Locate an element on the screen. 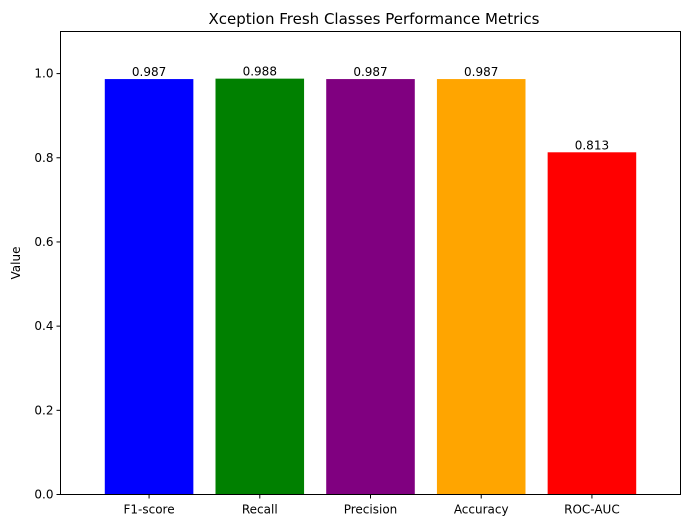  y-tick-label: 0.4 is located at coordinates (43, 326).